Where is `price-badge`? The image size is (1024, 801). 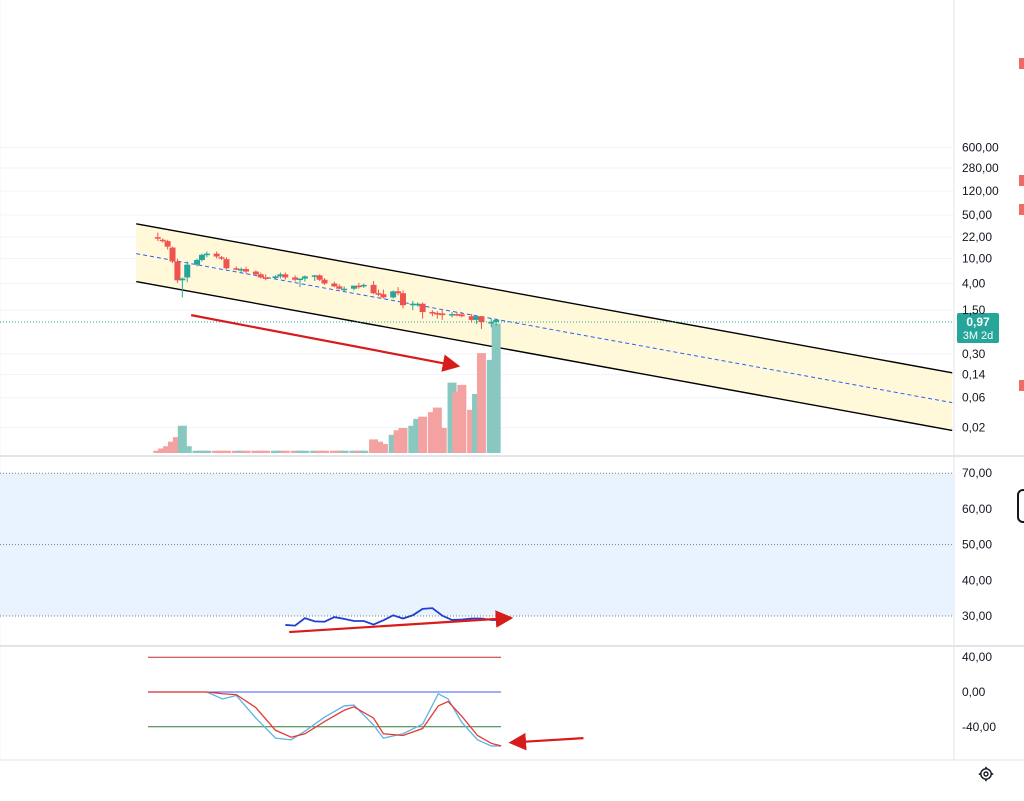
price-badge is located at coordinates (978, 328).